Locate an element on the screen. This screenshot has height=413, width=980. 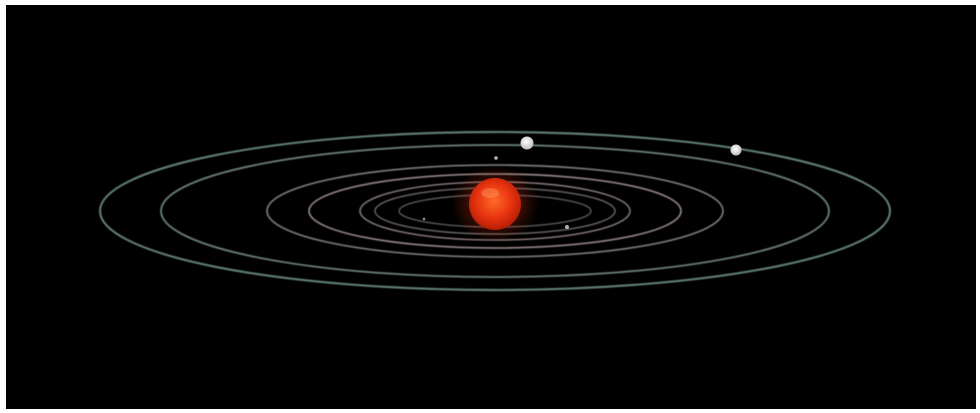
planet-large-upper is located at coordinates (527, 143).